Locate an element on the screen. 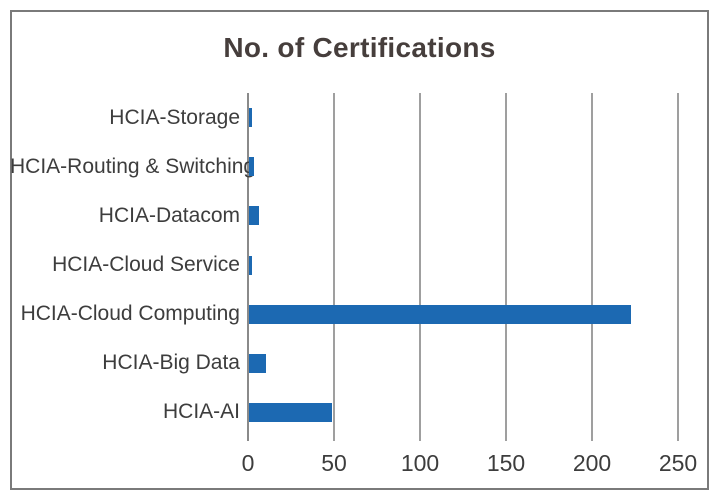 This screenshot has height=503, width=720. bar-hcia-cloud-service is located at coordinates (251, 265).